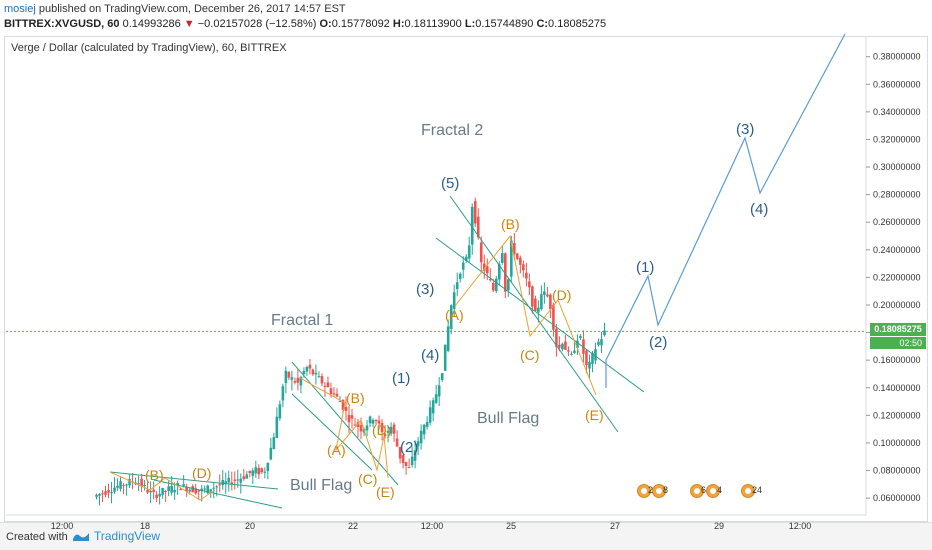 The height and width of the screenshot is (550, 932). What do you see at coordinates (450, 183) in the screenshot?
I see `impulse-wave-label: (5)` at bounding box center [450, 183].